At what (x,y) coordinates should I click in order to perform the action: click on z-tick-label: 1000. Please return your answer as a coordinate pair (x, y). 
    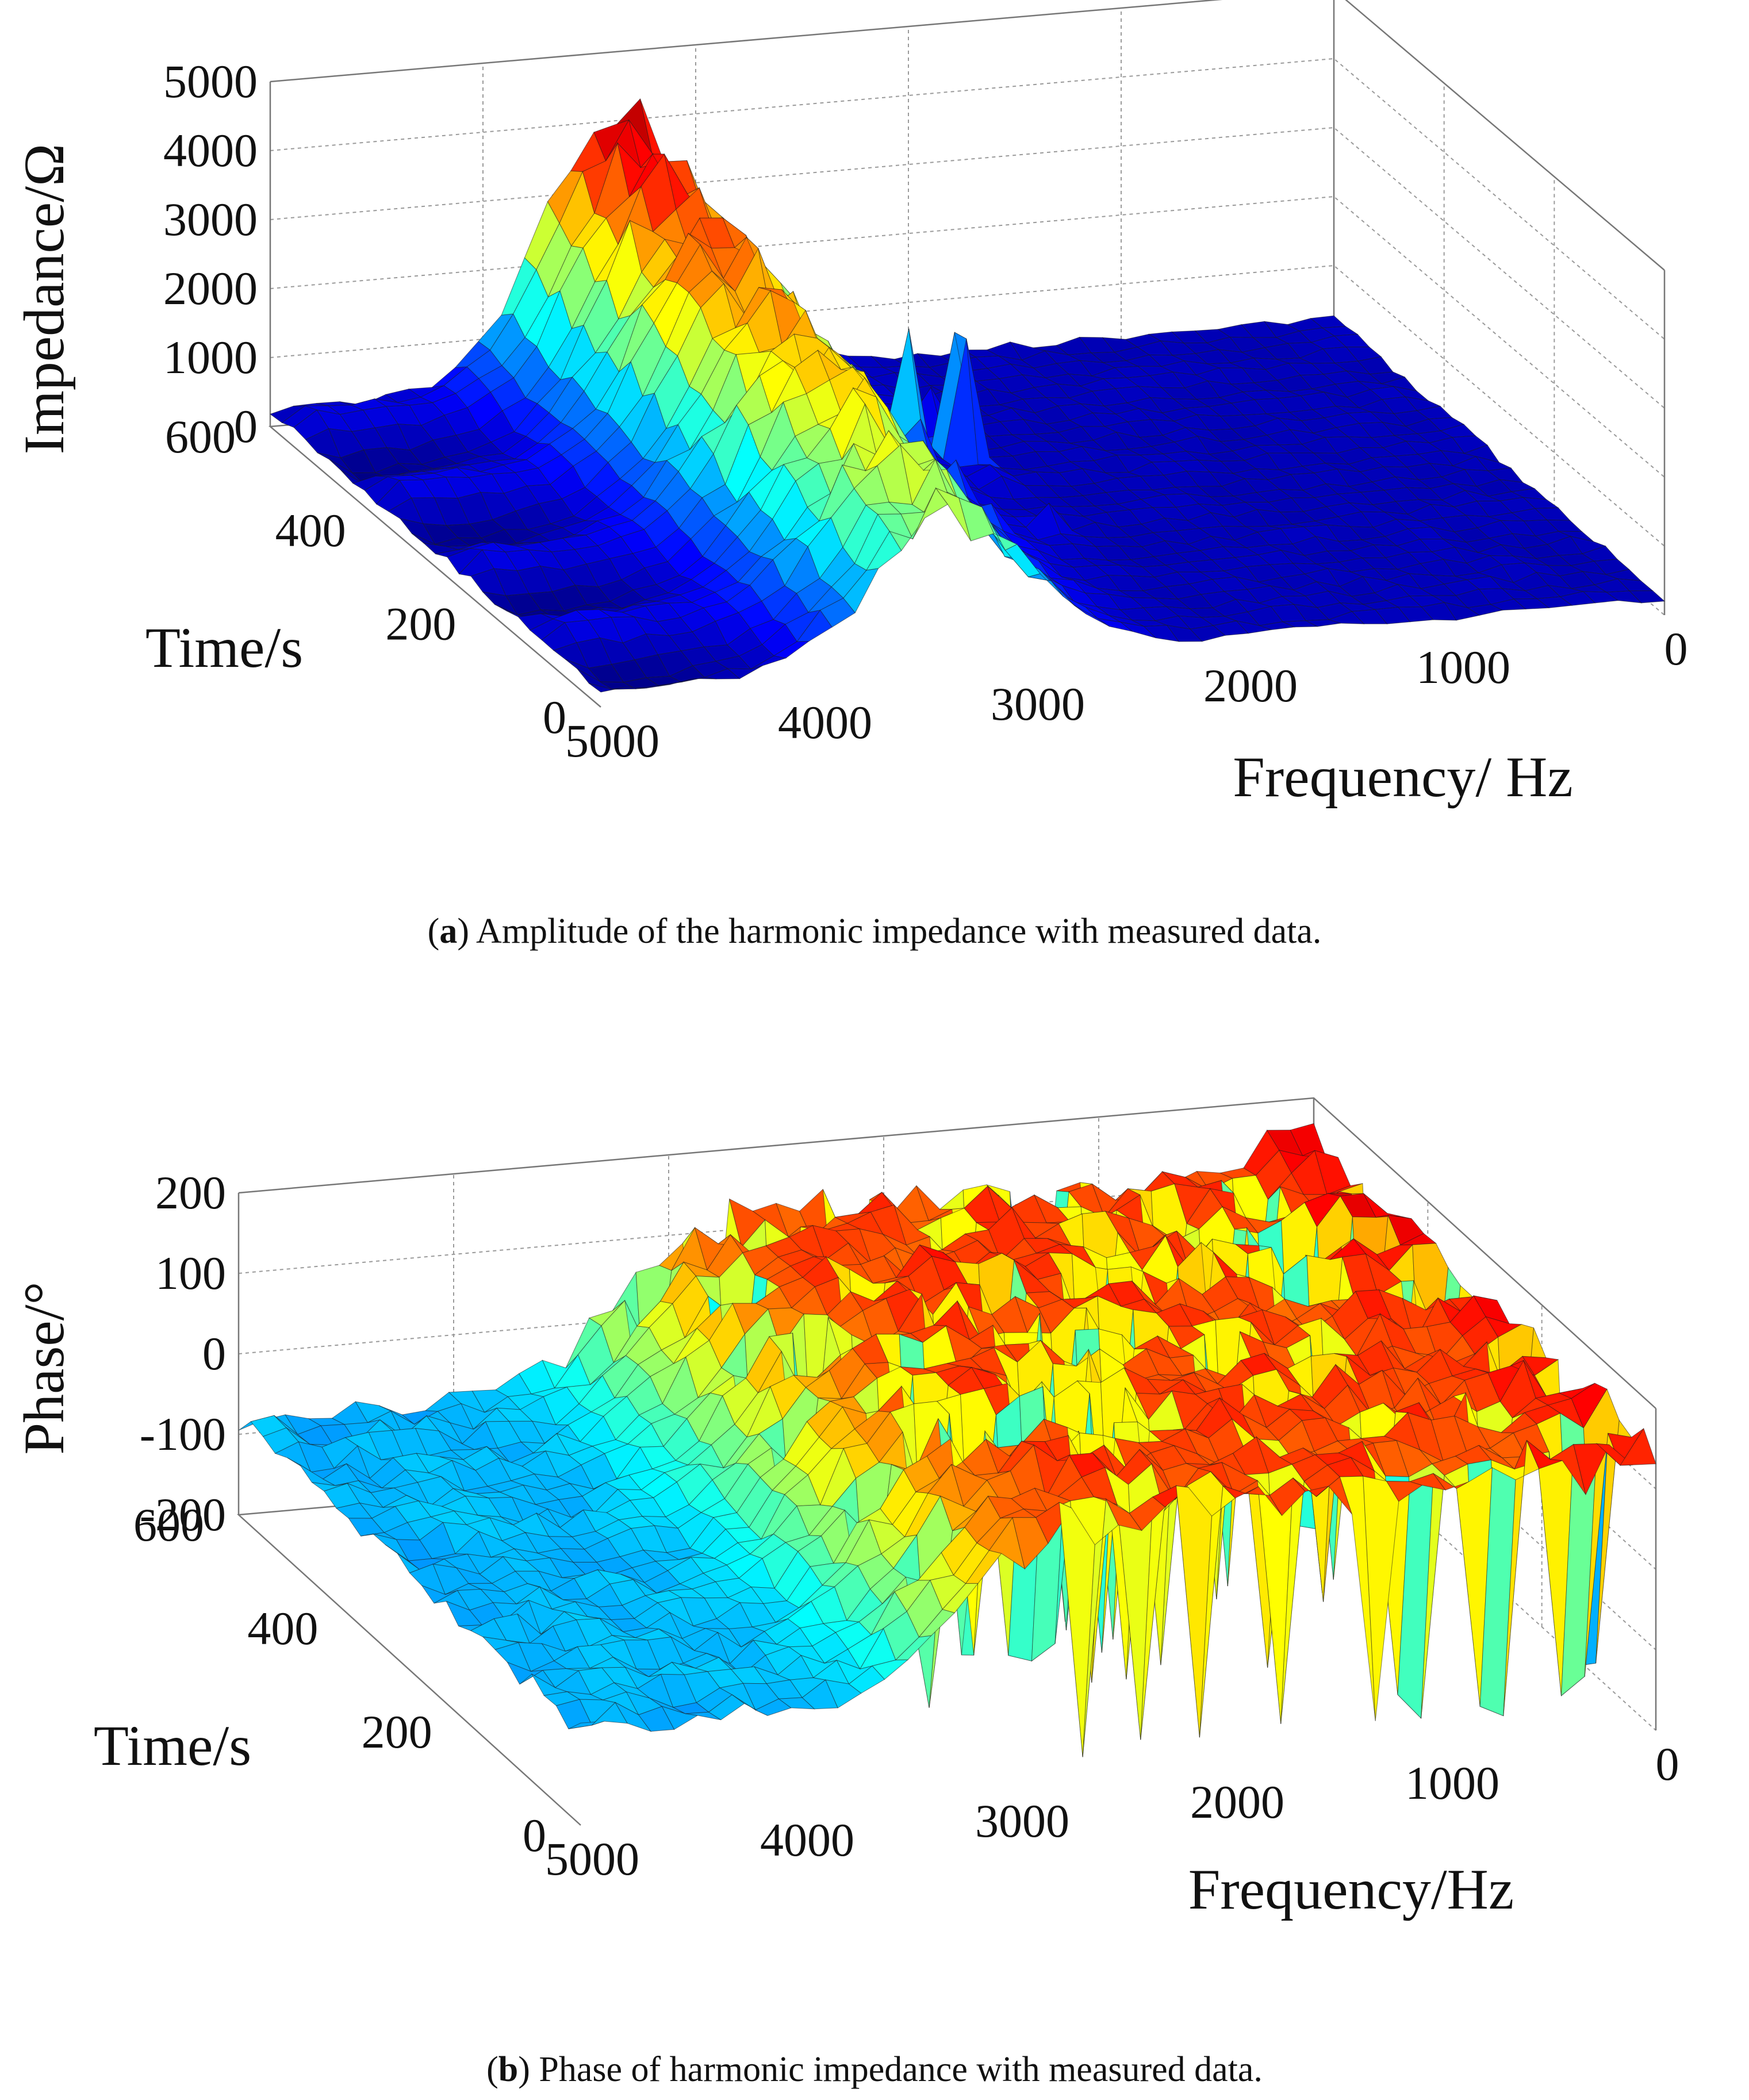
    Looking at the image, I should click on (210, 357).